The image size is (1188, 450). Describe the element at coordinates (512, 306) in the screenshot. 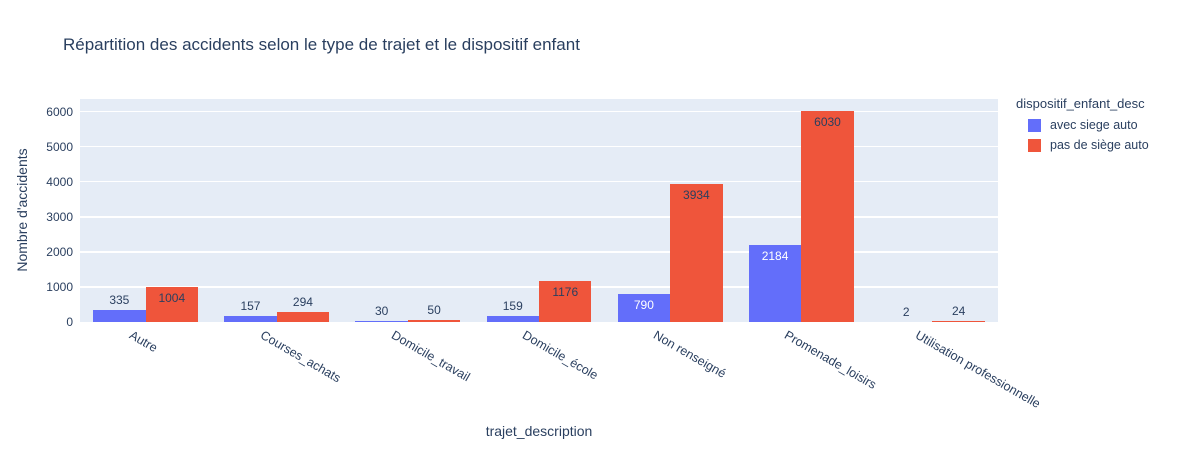

I see `bar-value-label: 159` at that location.